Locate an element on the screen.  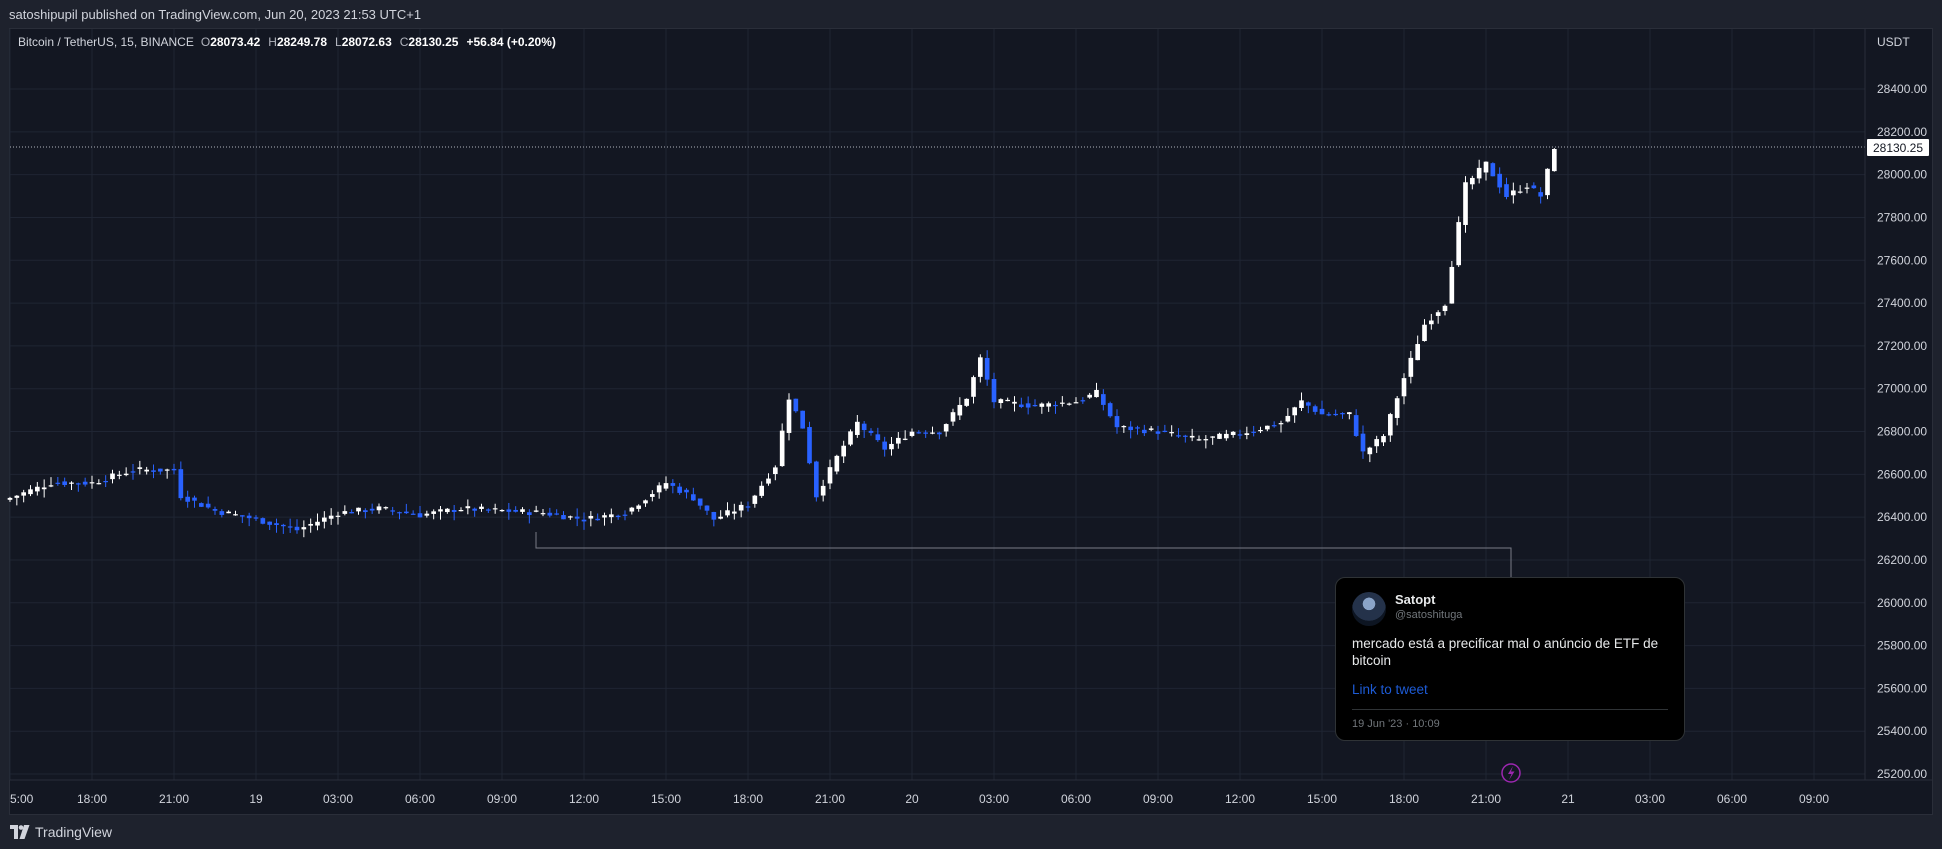
price-tick-label: 27200.00 is located at coordinates (1902, 346).